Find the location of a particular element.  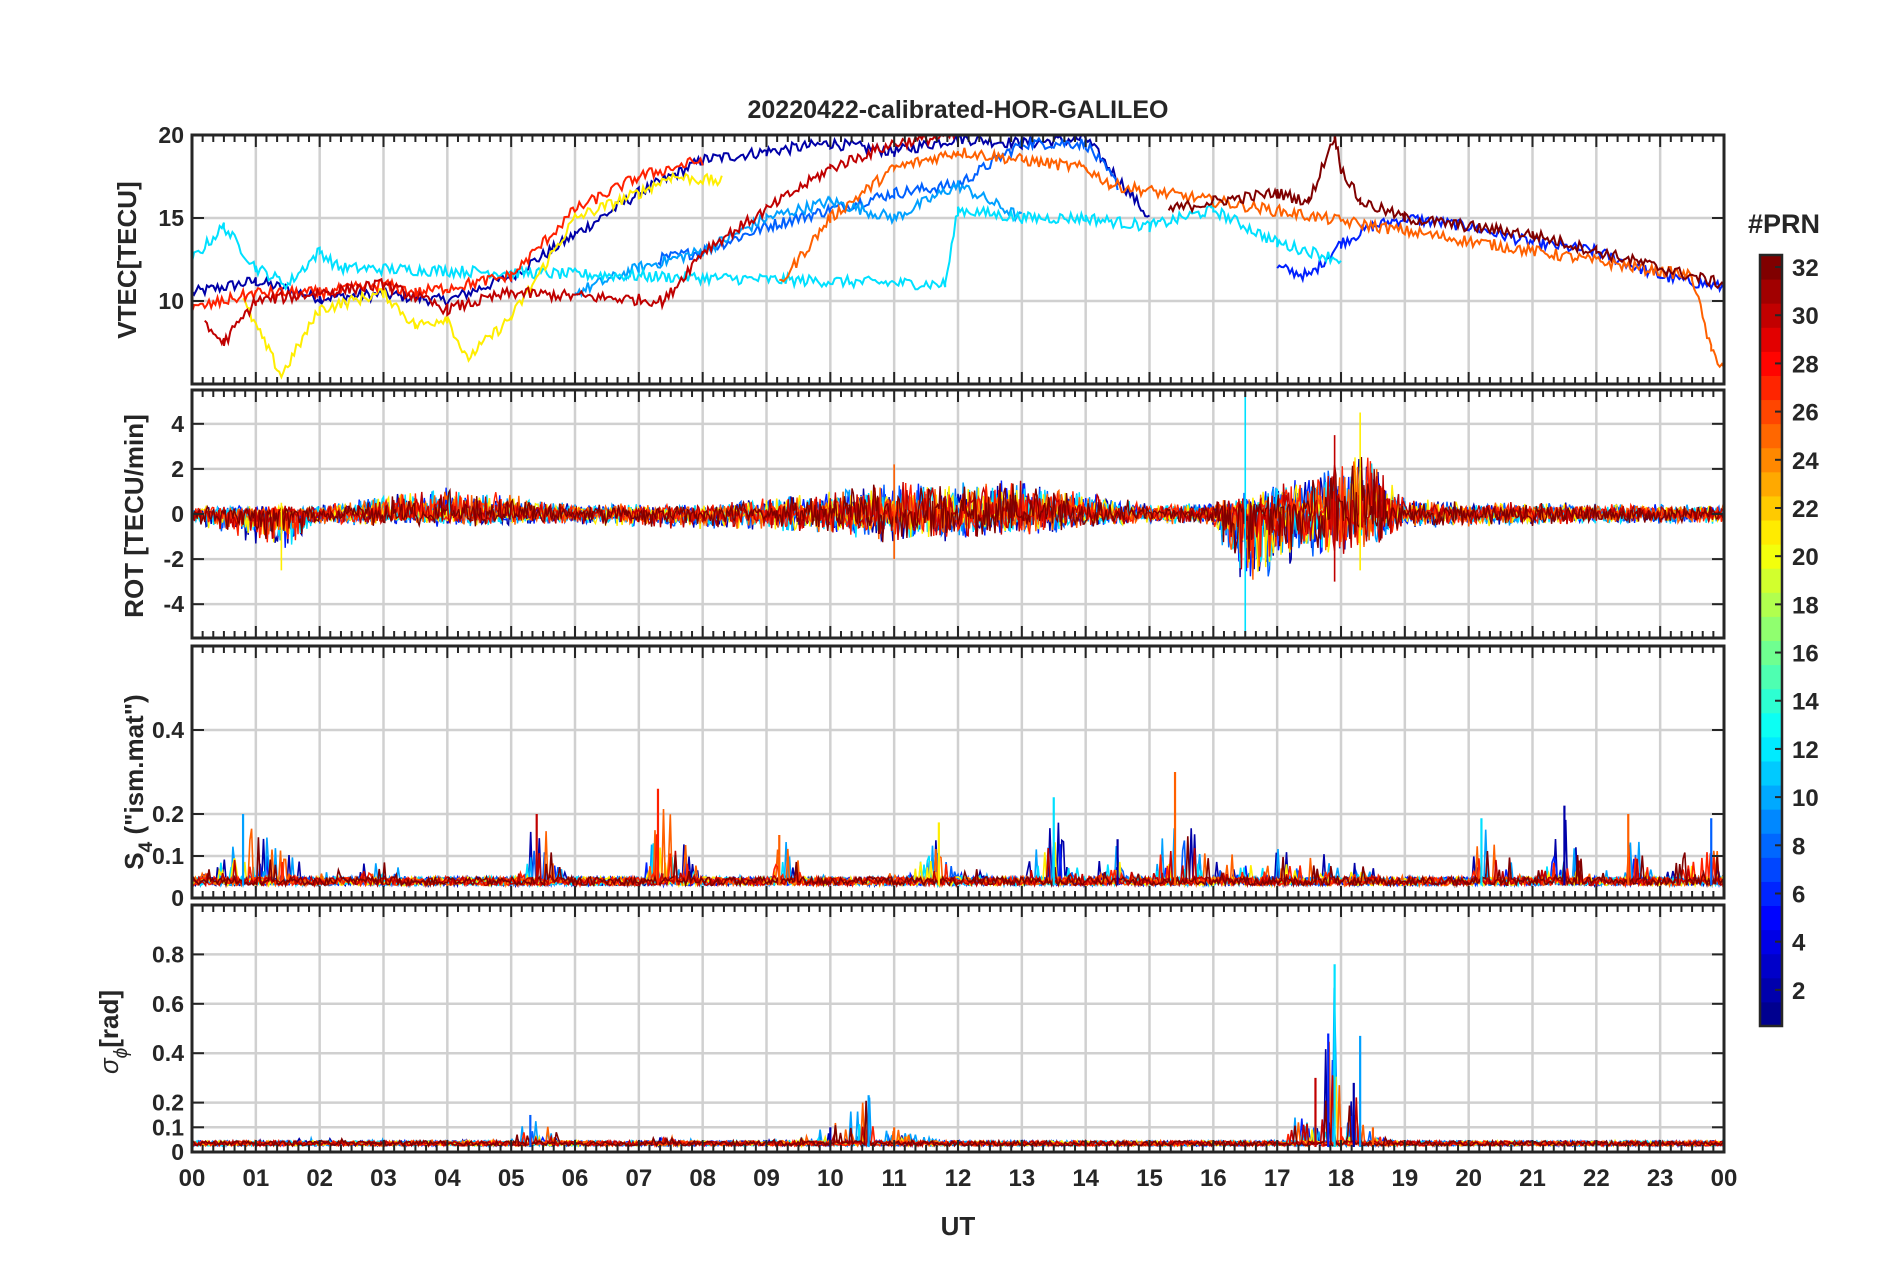

x-tick-label: 06 is located at coordinates (575, 1178).